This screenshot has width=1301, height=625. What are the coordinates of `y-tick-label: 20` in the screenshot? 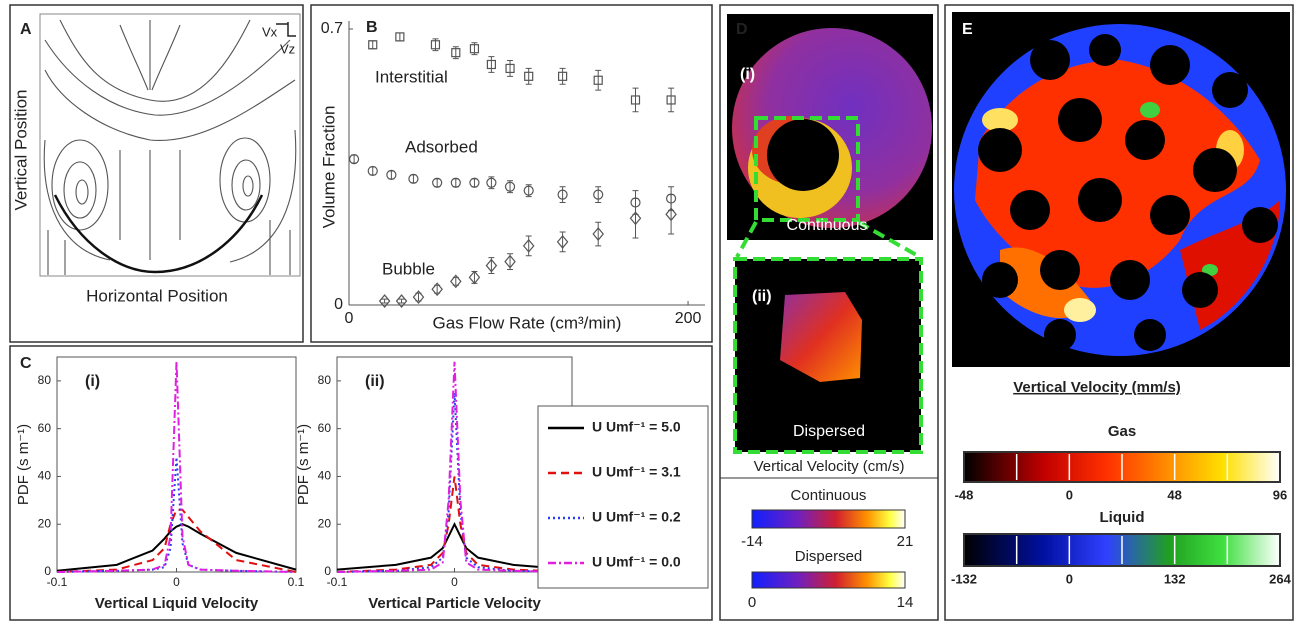 It's located at (325, 523).